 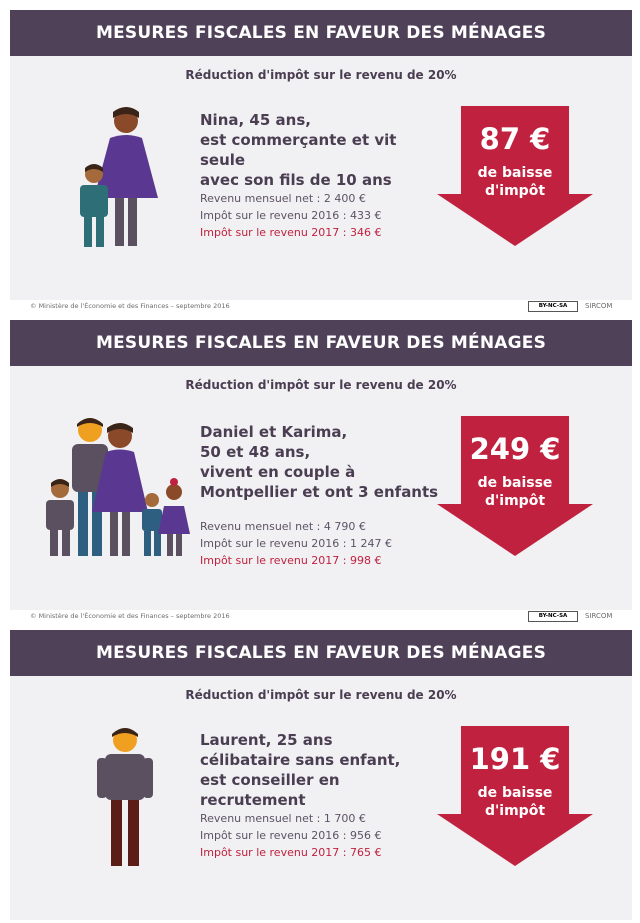 What do you see at coordinates (119, 177) in the screenshot?
I see `mother-and-son-icon` at bounding box center [119, 177].